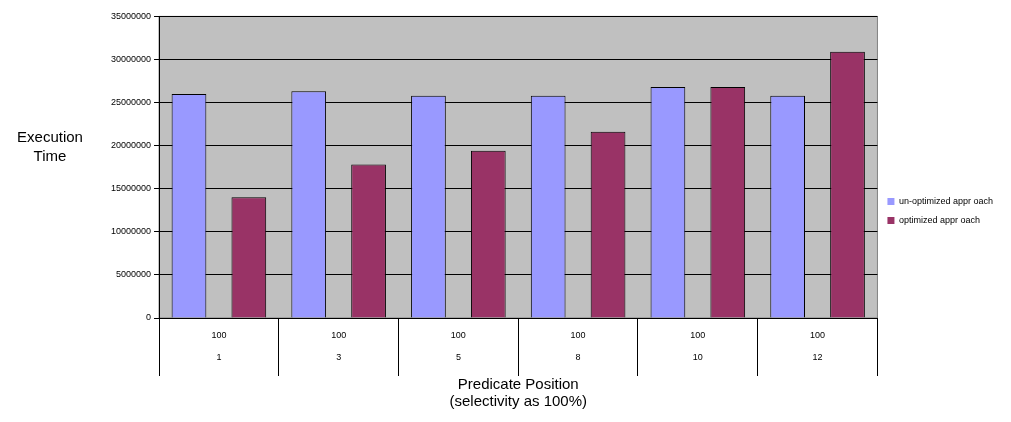 Image resolution: width=1011 pixels, height=422 pixels. Describe the element at coordinates (339, 346) in the screenshot. I see `category-label: 100 3` at that location.